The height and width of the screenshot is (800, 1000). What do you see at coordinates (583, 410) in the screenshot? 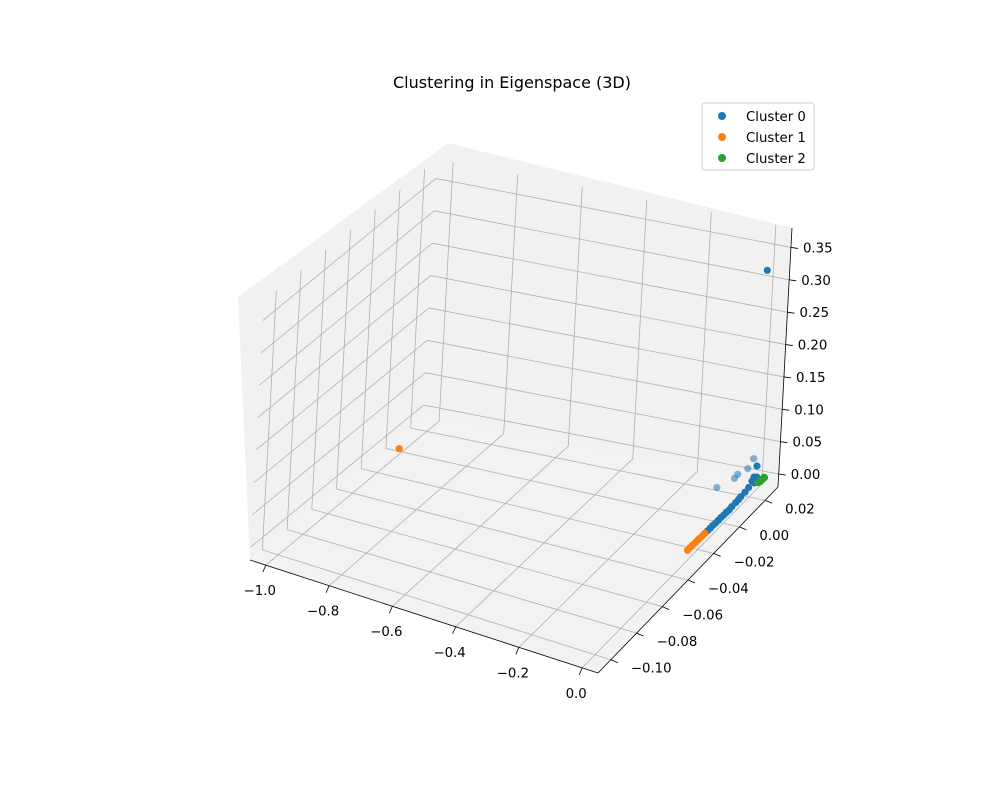
I see `scatter-points` at bounding box center [583, 410].